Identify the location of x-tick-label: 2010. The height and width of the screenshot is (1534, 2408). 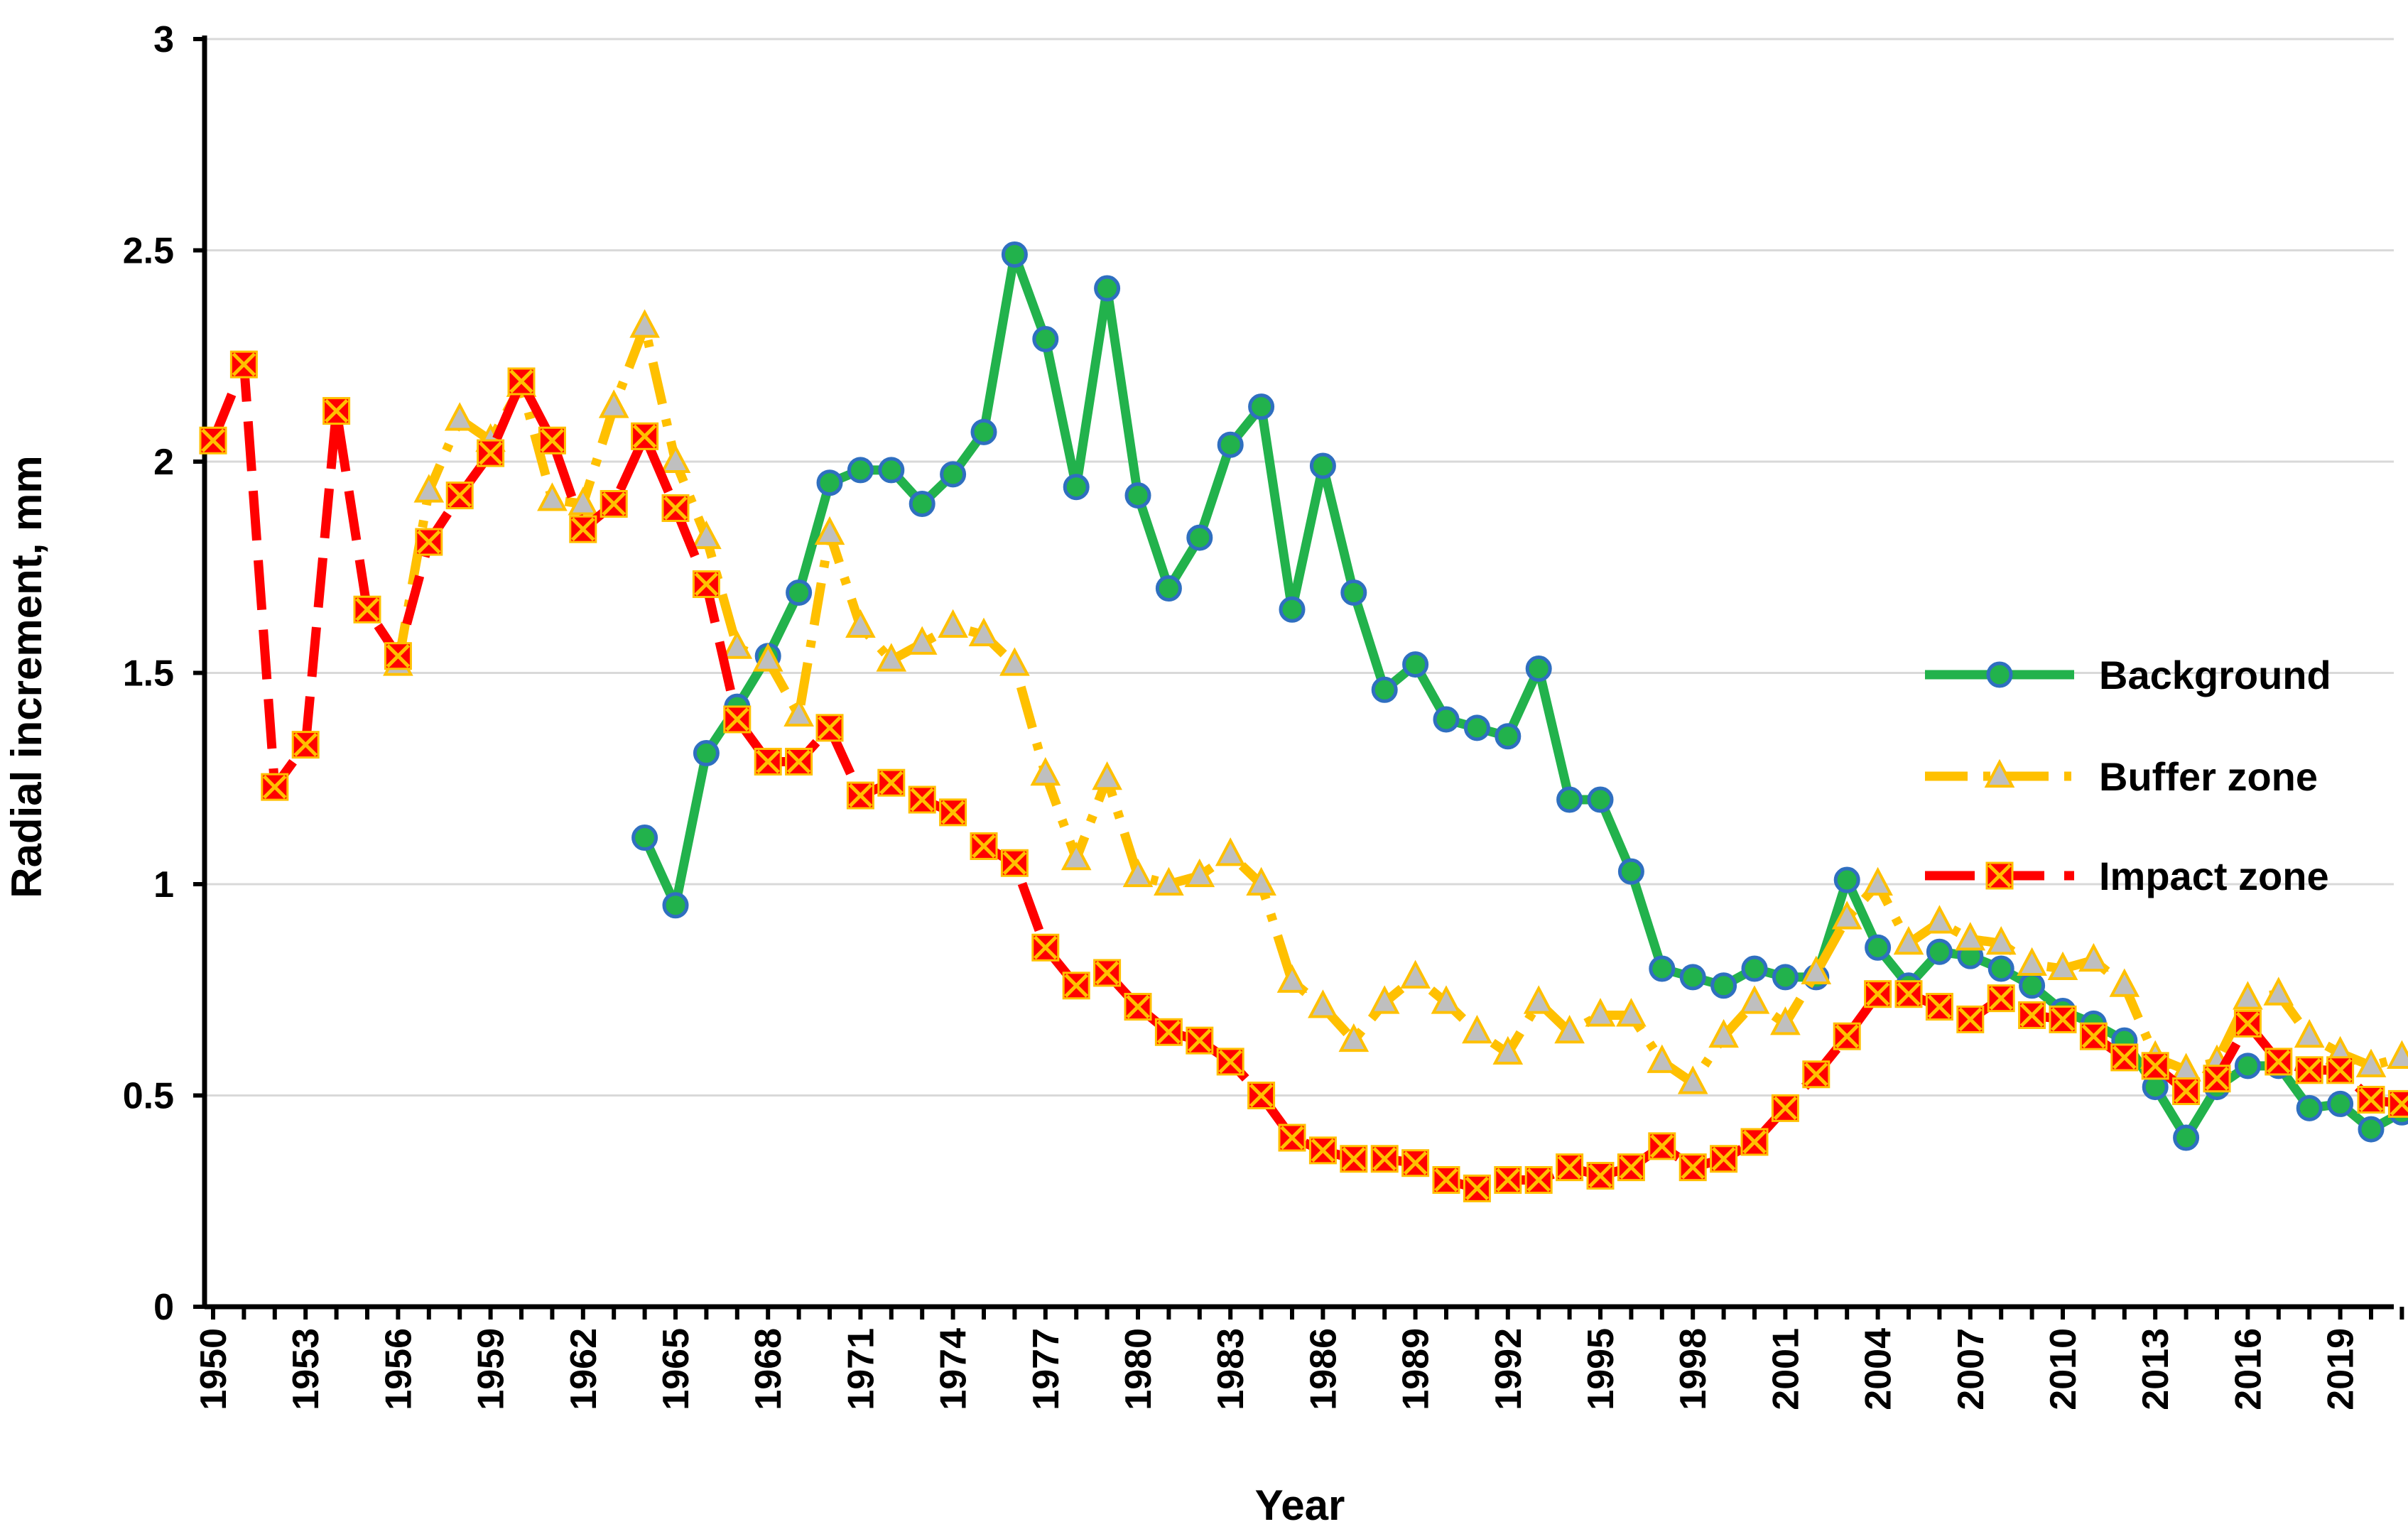
(2064, 1369).